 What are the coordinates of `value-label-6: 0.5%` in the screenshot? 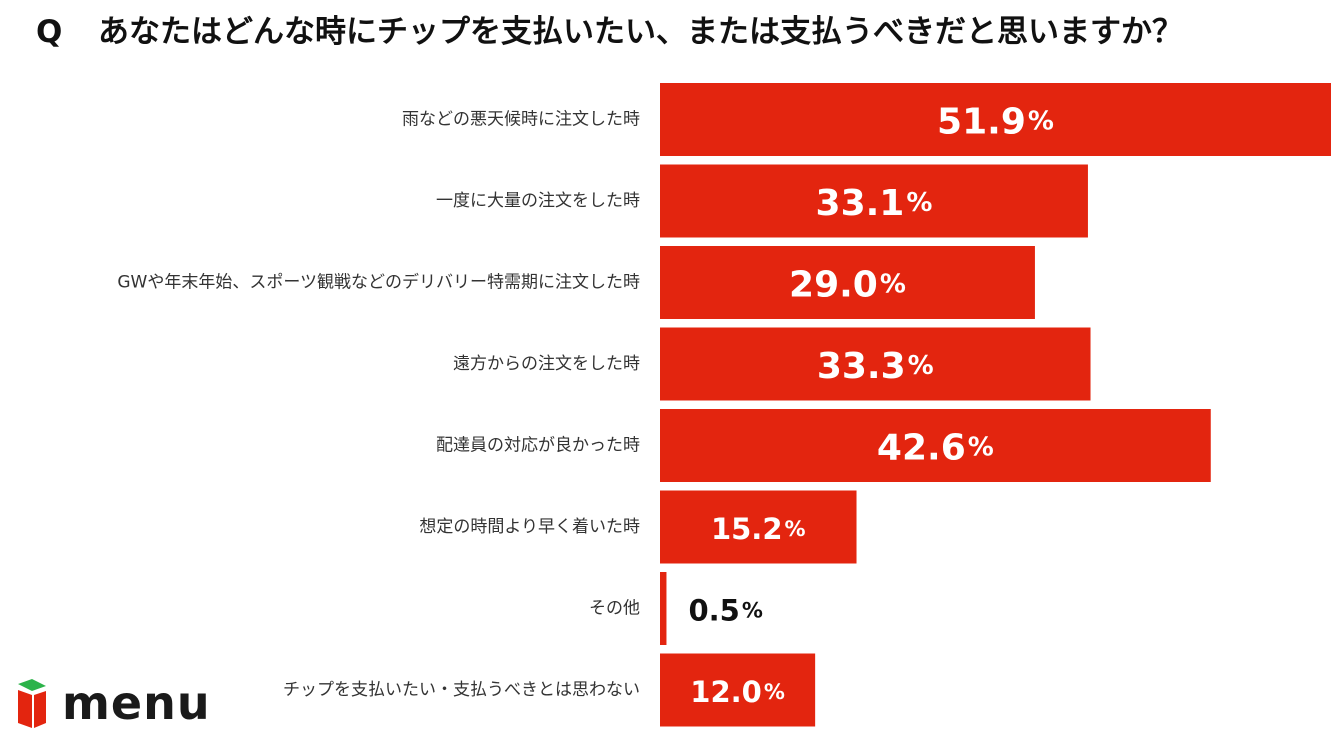 It's located at (725, 611).